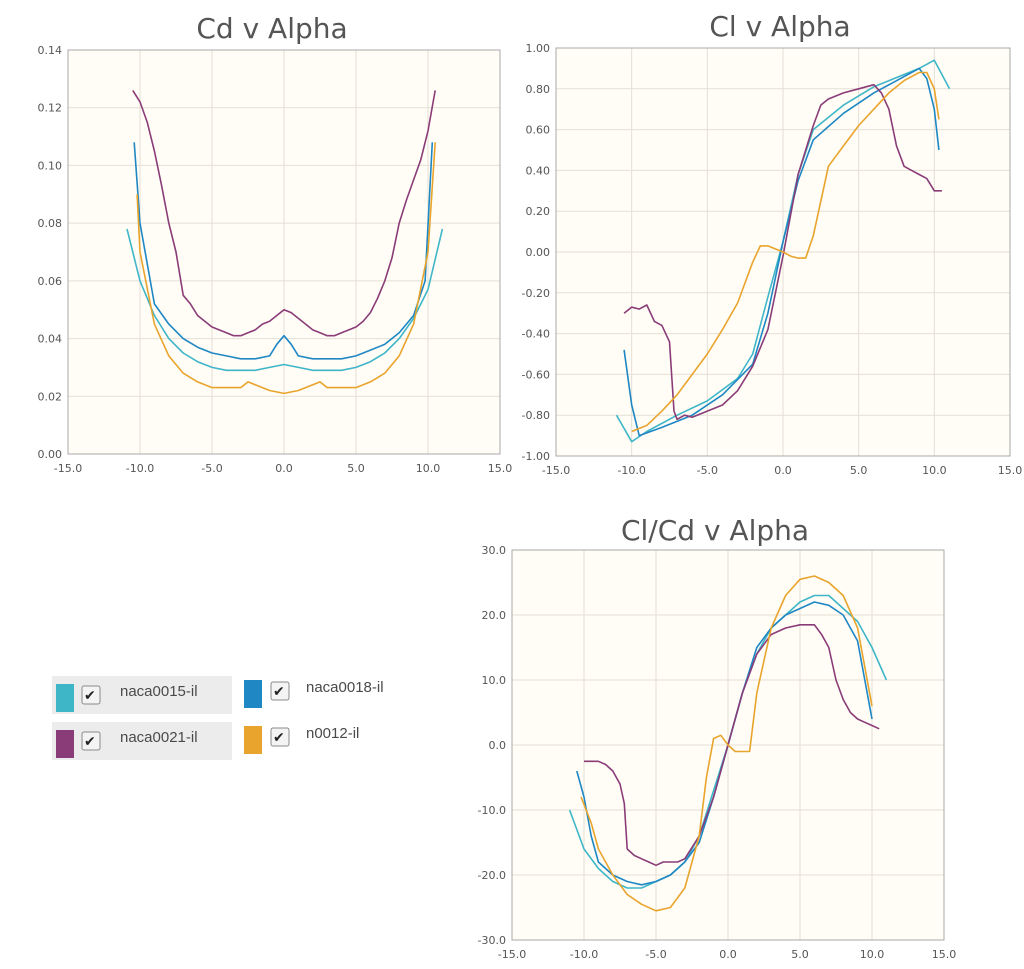 The width and height of the screenshot is (1024, 969). What do you see at coordinates (68, 468) in the screenshot?
I see `cd-x-tick-label: -15.0` at bounding box center [68, 468].